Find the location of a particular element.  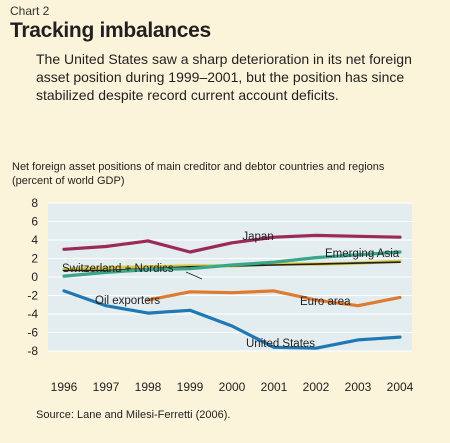

x-tick-label: 2000 is located at coordinates (232, 387).